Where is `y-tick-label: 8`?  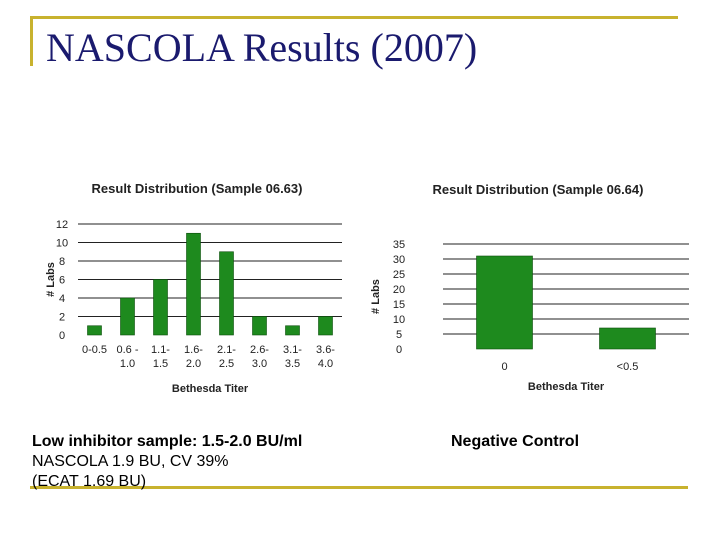 y-tick-label: 8 is located at coordinates (62, 262).